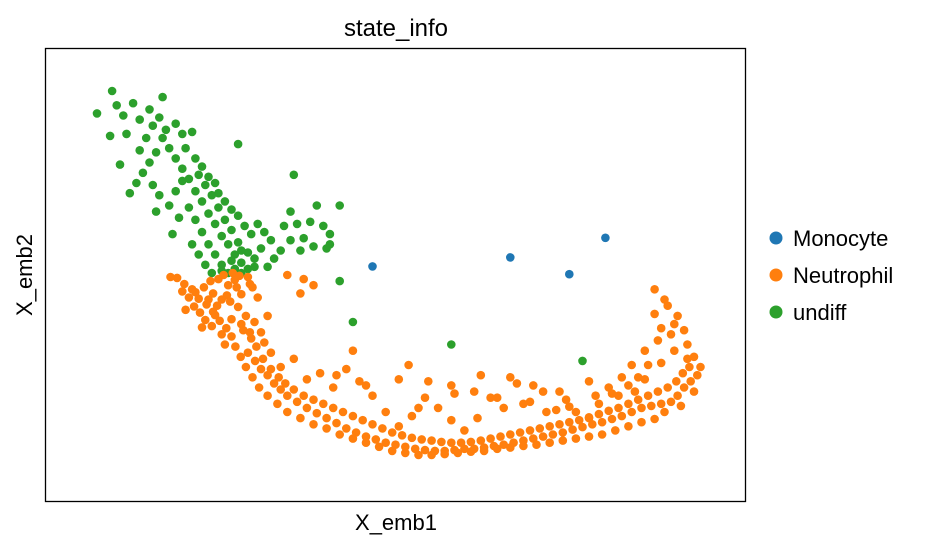 The height and width of the screenshot is (549, 941). I want to click on legend-item-monocyte: Monocyte, so click(828, 238).